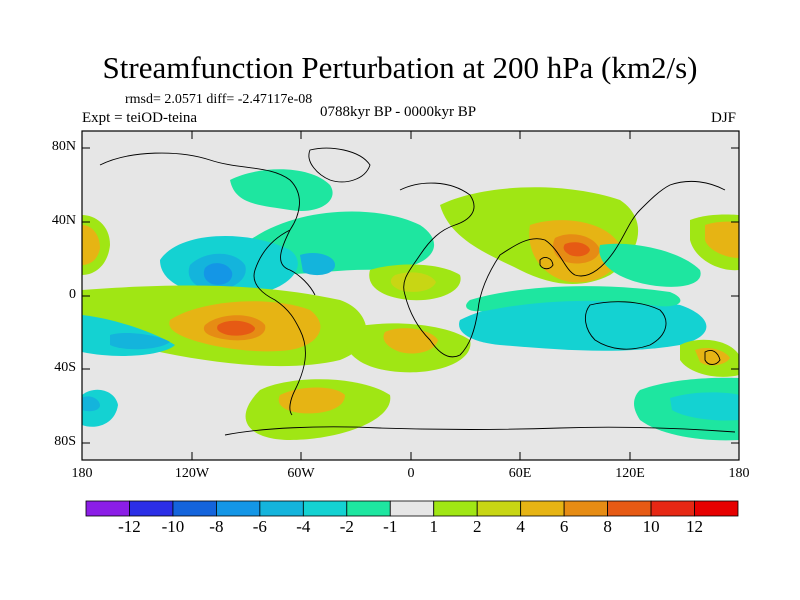 The image size is (800, 600). What do you see at coordinates (219, 99) in the screenshot?
I see `stats-label: rmsd= 2.0571 diff= -2.47117e-08` at bounding box center [219, 99].